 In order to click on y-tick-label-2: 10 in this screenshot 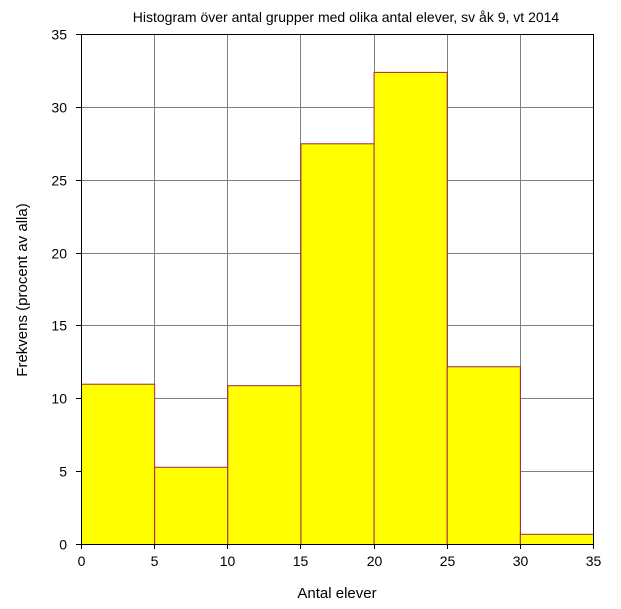, I will do `click(59, 399)`.